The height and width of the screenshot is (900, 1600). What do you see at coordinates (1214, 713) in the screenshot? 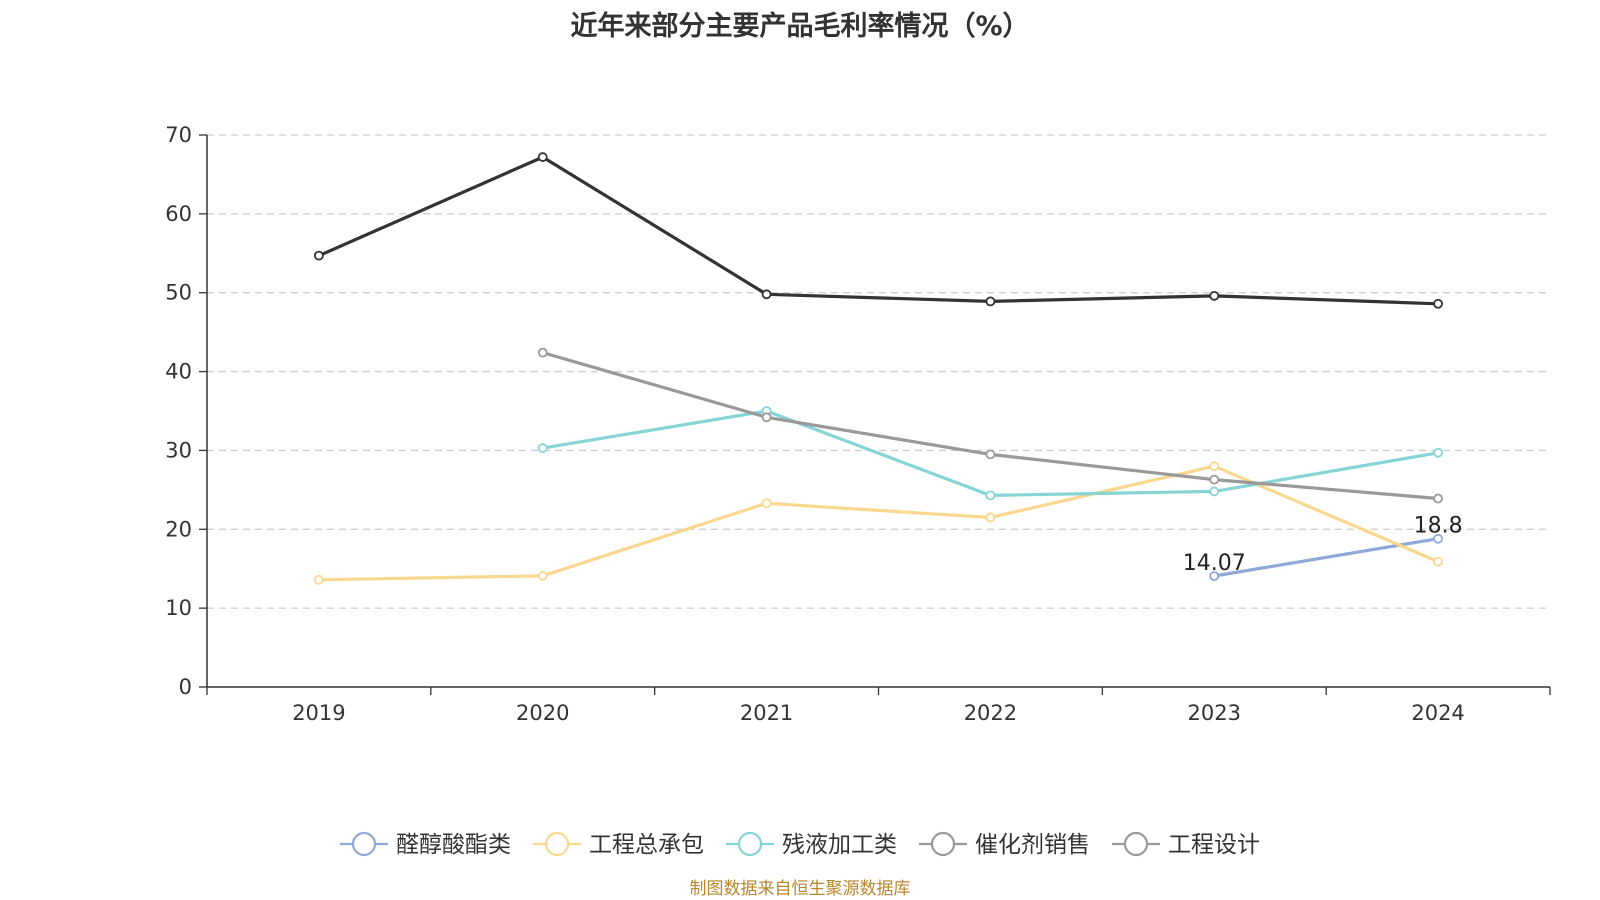
I see `x-tick-label: 2023` at bounding box center [1214, 713].